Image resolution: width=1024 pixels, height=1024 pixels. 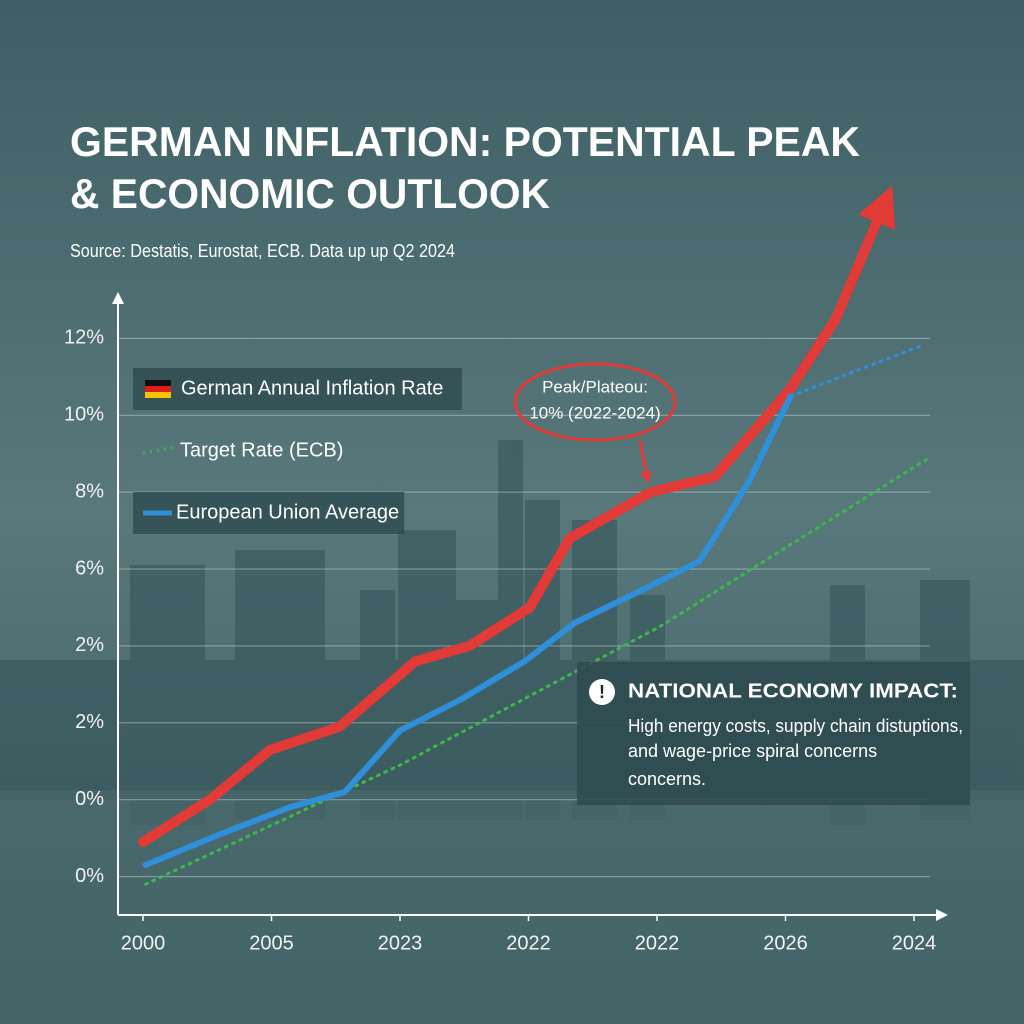 What do you see at coordinates (752, 751) in the screenshot?
I see `impact-text: and wage-price spiral concerns` at bounding box center [752, 751].